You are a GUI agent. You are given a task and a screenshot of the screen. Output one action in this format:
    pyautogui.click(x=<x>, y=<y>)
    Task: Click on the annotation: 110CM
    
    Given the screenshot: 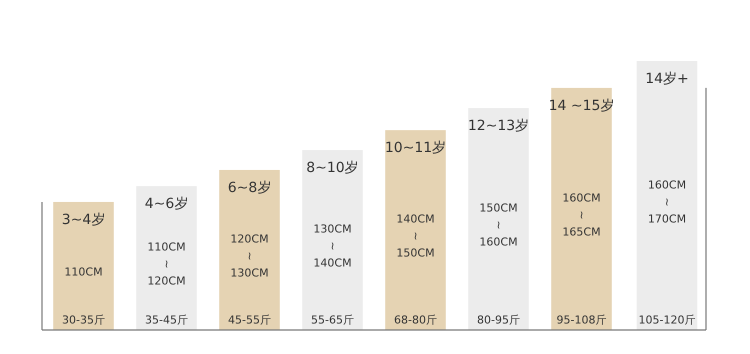 What is the action you would take?
    pyautogui.click(x=83, y=272)
    